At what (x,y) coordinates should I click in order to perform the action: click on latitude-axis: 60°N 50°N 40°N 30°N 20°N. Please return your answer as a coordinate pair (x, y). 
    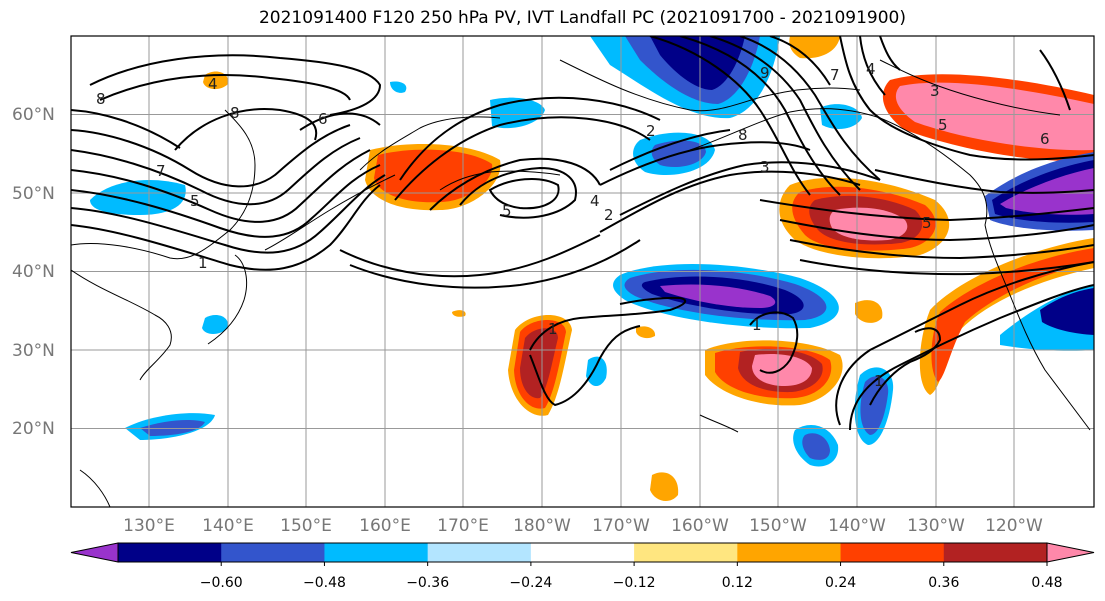
    Looking at the image, I should click on (33, 272).